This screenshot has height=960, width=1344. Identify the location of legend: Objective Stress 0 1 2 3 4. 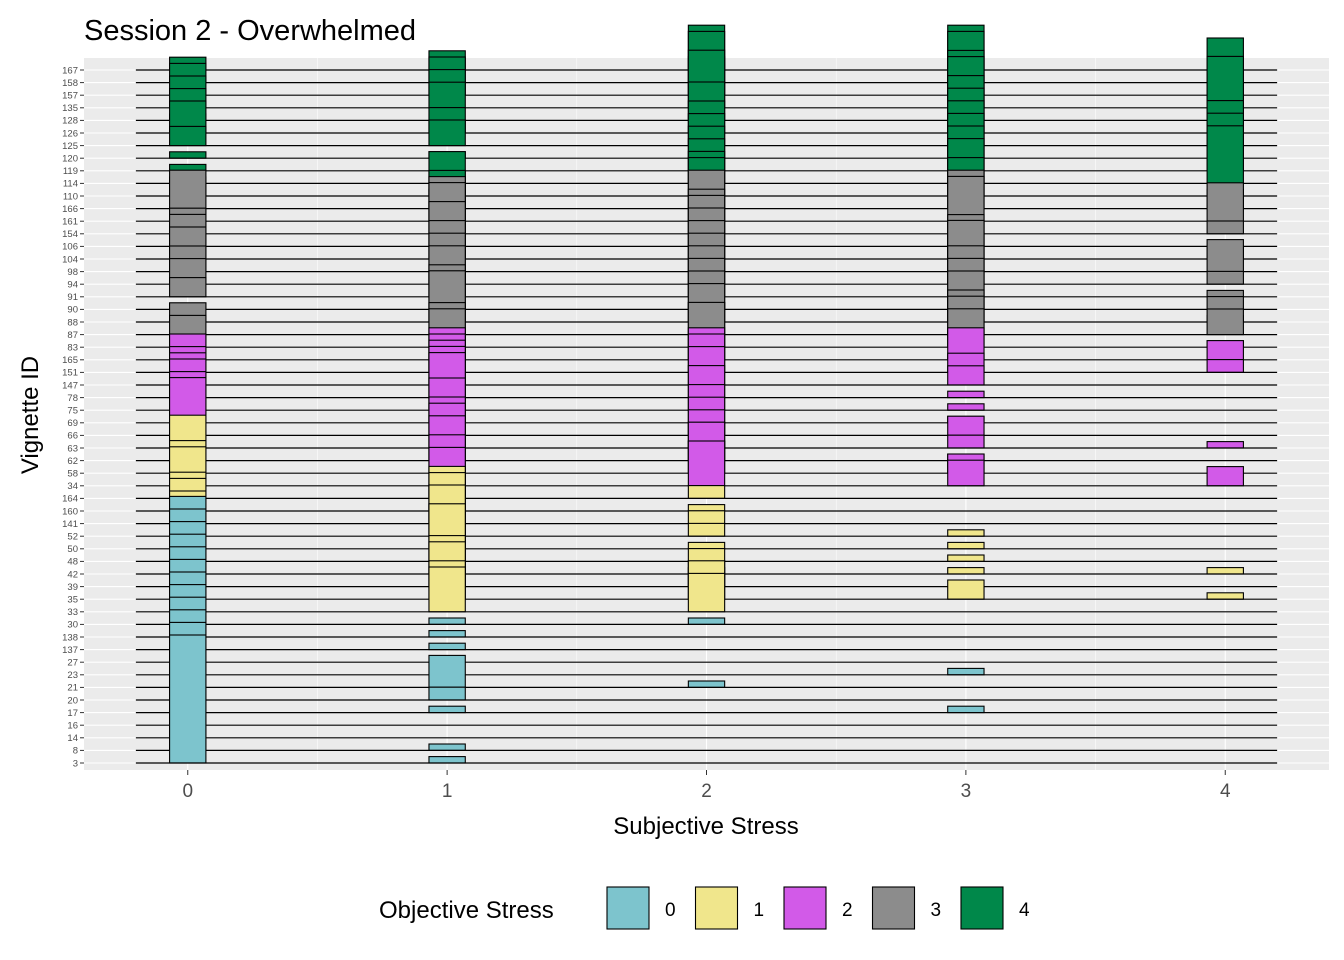
(704, 908).